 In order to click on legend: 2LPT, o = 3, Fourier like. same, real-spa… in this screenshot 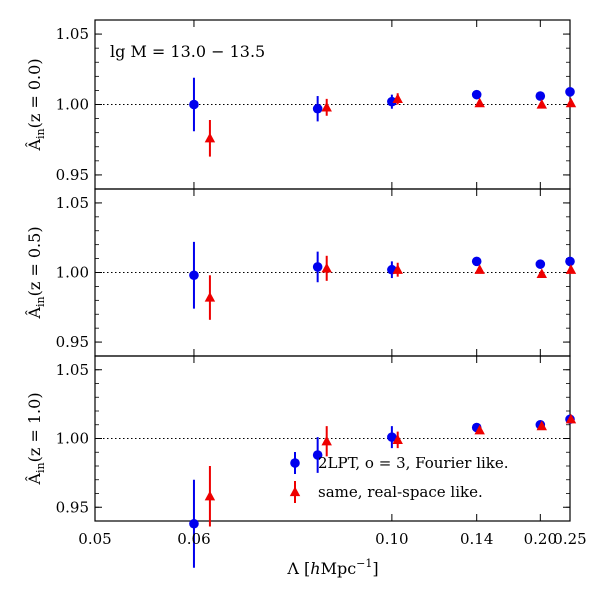, I will do `click(399, 477)`.